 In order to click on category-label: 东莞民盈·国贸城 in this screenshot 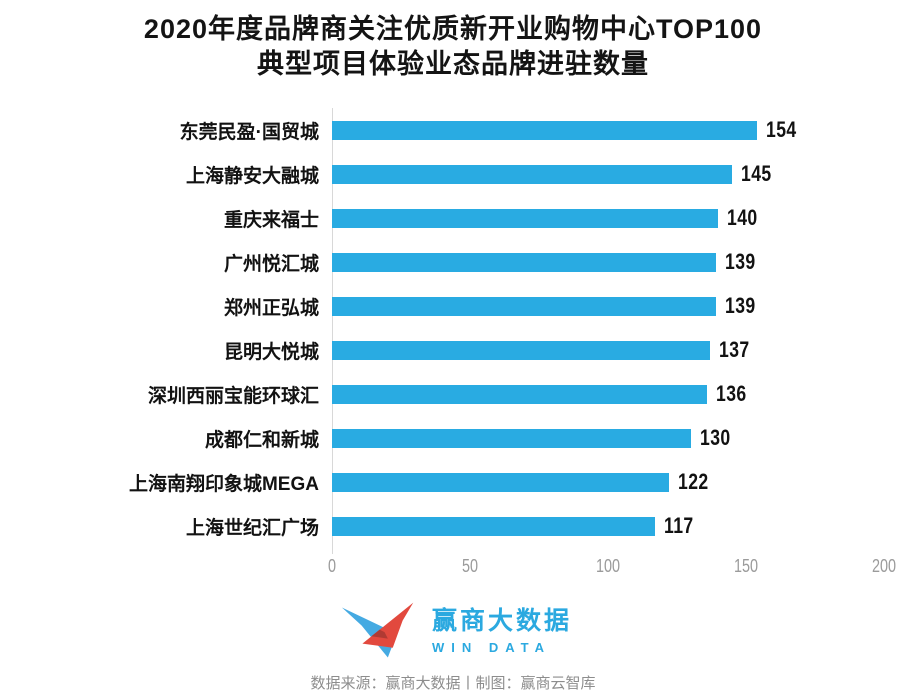, I will do `click(249, 132)`.